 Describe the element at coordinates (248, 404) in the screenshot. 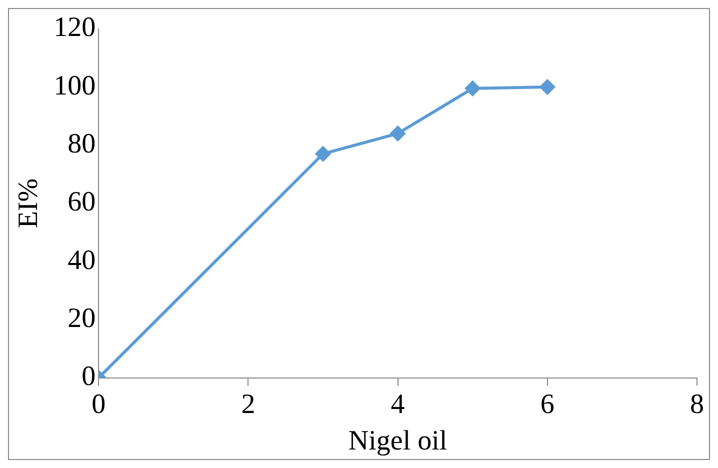

I see `x-tick-label: 2` at that location.